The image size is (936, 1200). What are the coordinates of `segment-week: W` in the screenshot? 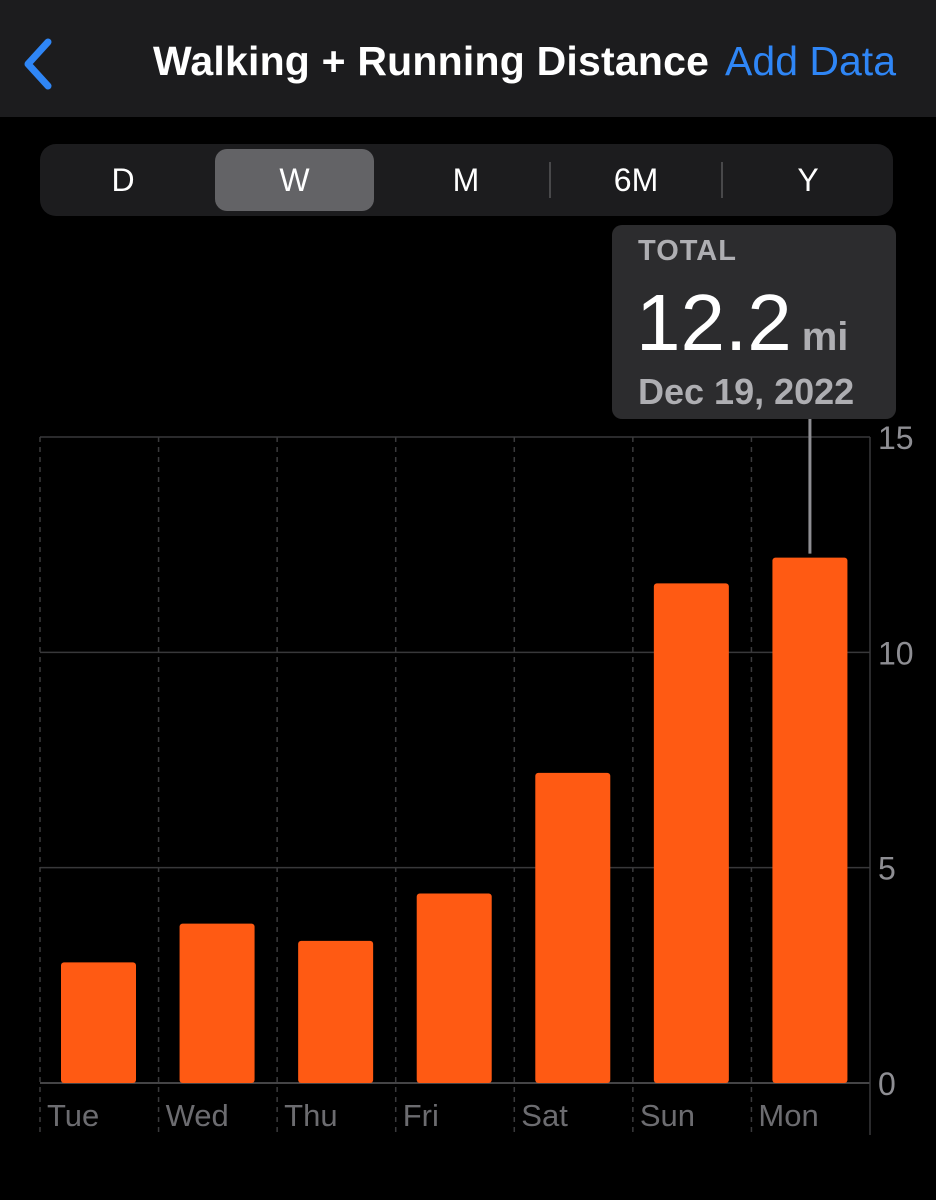 It's located at (294, 180).